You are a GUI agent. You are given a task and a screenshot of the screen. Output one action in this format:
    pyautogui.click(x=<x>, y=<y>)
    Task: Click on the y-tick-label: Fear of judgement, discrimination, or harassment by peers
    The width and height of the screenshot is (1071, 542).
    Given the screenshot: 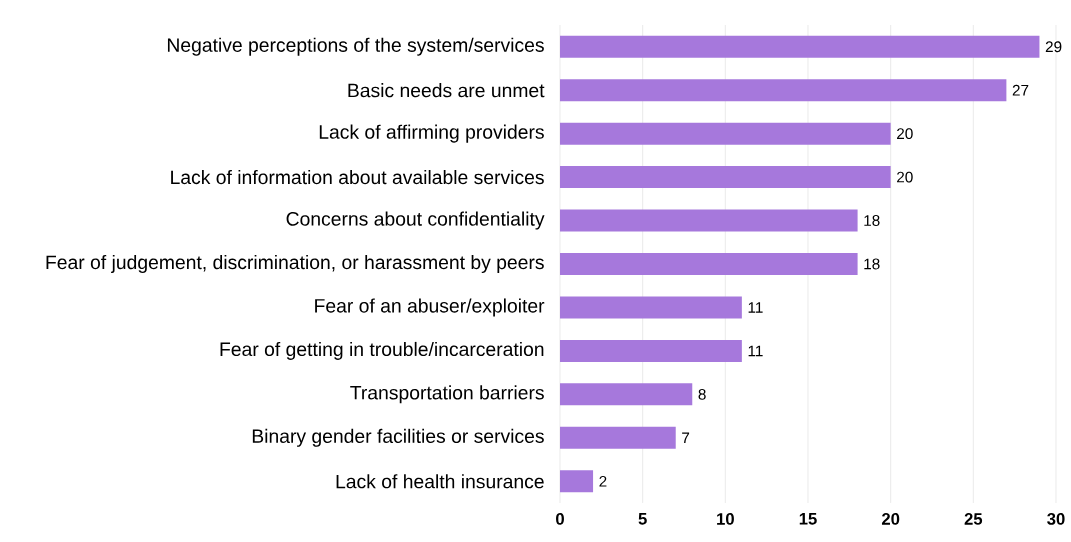 What is the action you would take?
    pyautogui.click(x=295, y=264)
    